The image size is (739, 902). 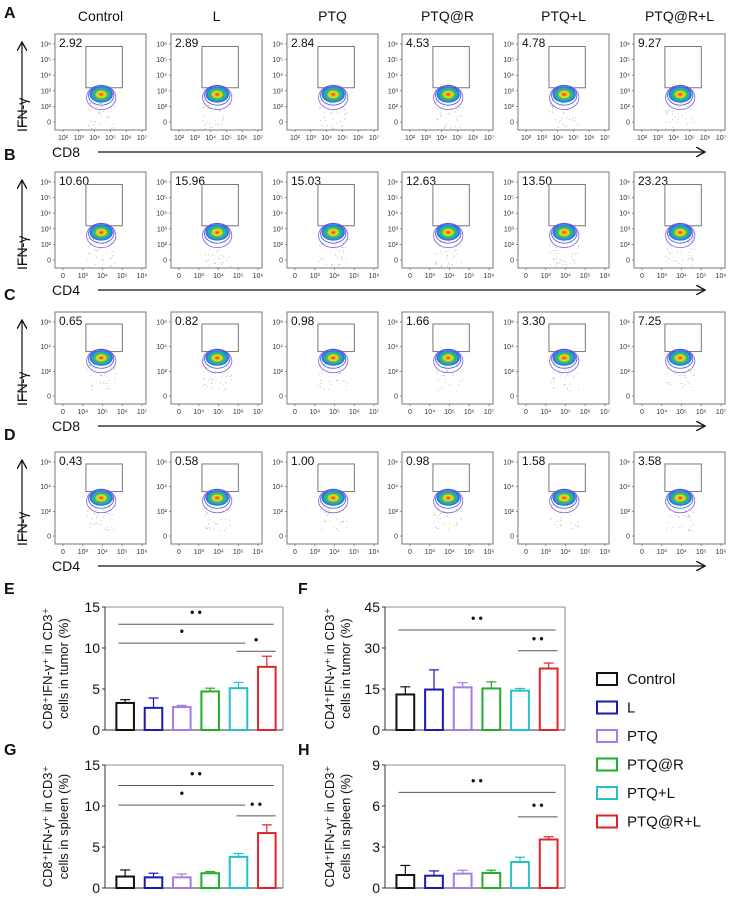 I want to click on significance-label: • •, so click(x=196, y=774).